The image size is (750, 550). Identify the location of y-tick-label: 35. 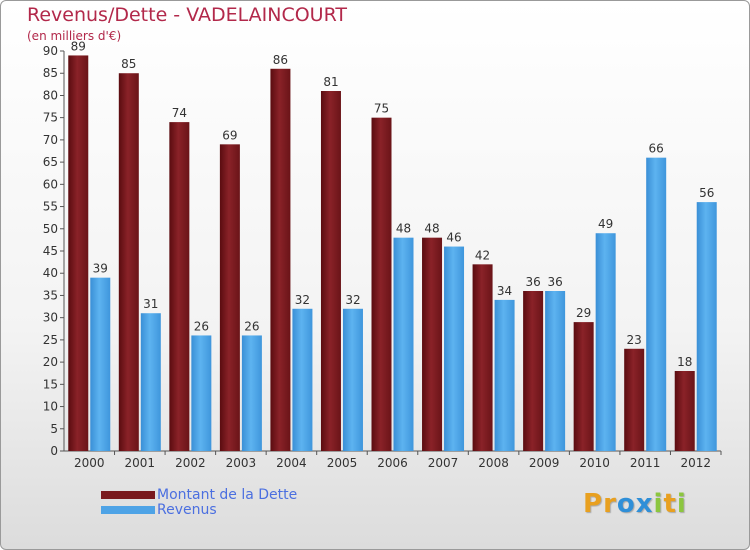
(50, 295).